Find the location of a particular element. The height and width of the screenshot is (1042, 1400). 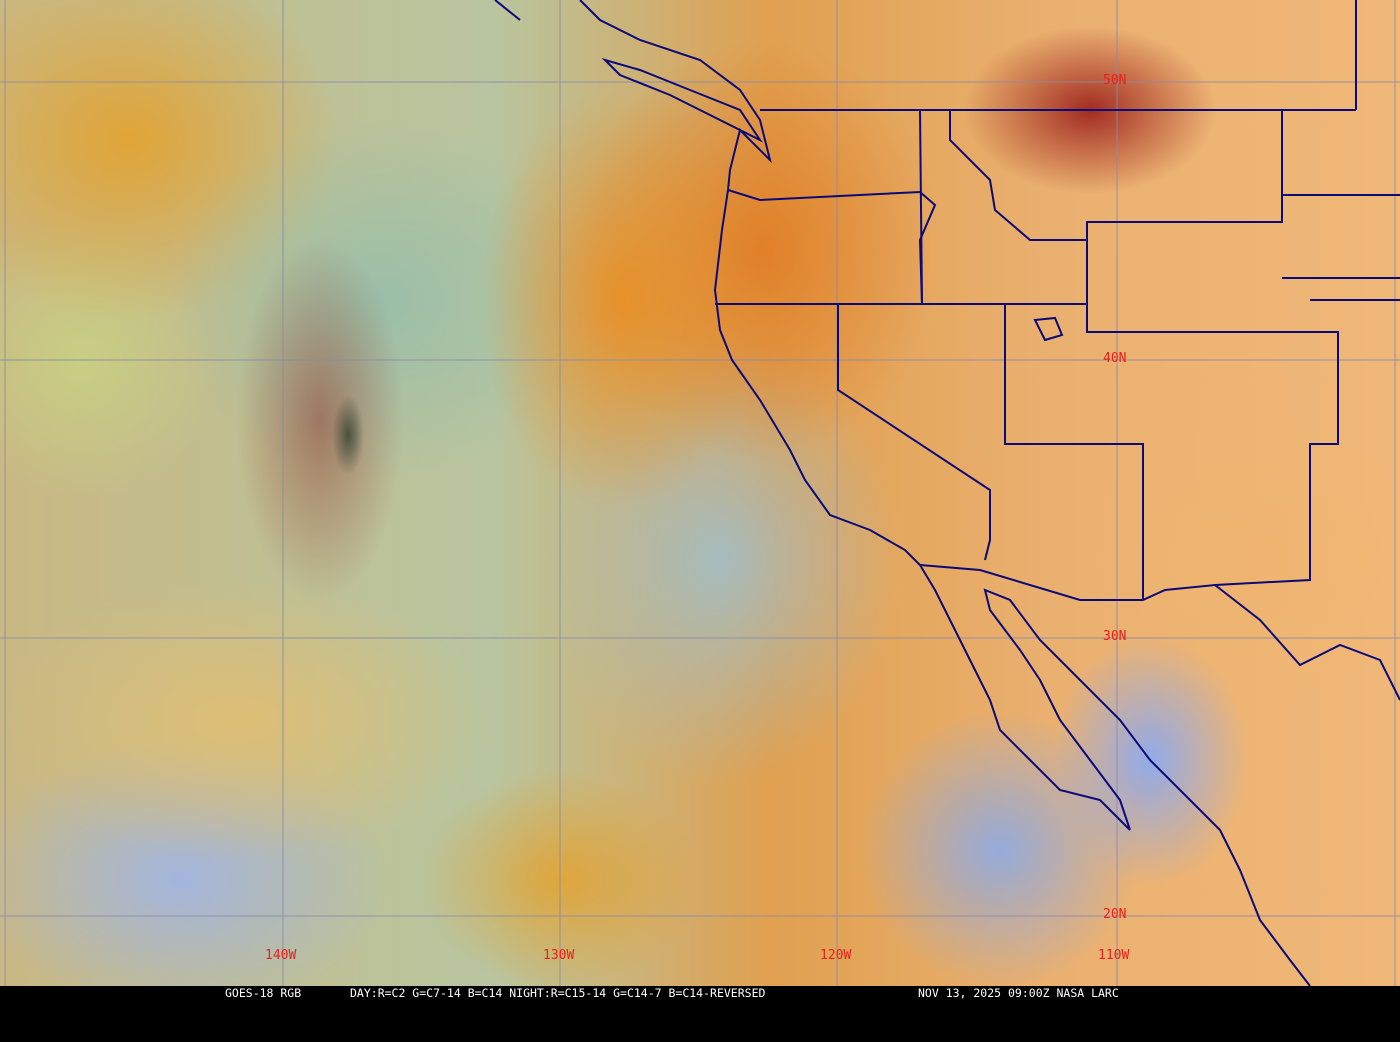

california-nevada-border is located at coordinates (914, 432).